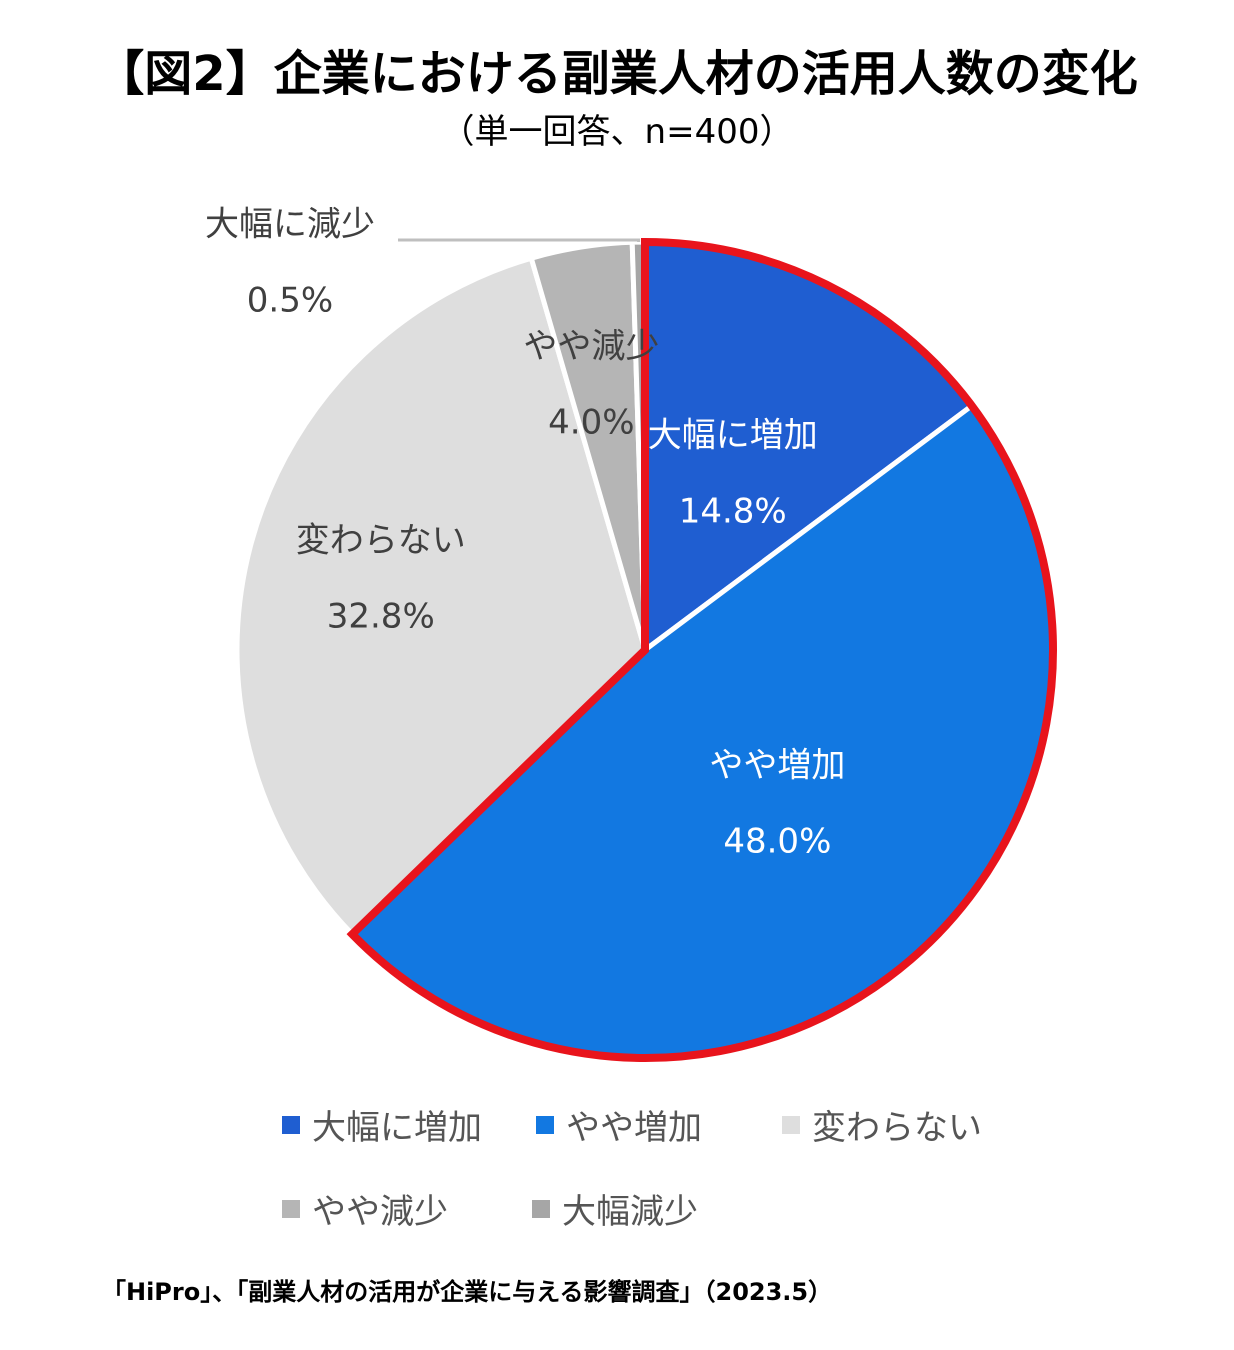 The image size is (1234, 1350). What do you see at coordinates (467, 1292) in the screenshot?
I see `source-note: 「HiPro」、「副業人材の活用が企業に与える影響調査」（2023.5）` at bounding box center [467, 1292].